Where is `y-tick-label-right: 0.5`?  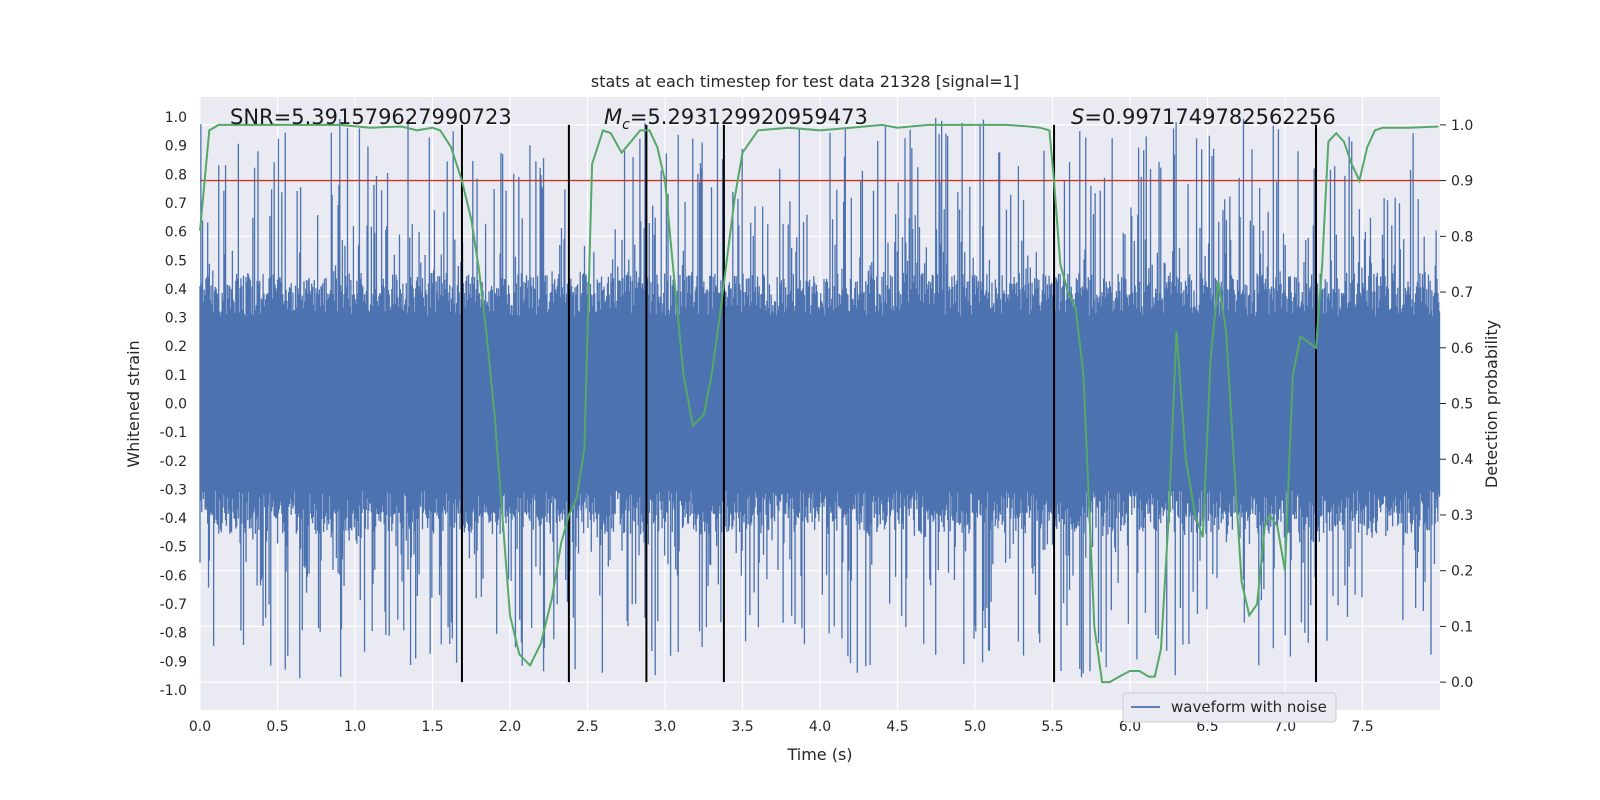 y-tick-label-right: 0.5 is located at coordinates (1462, 405).